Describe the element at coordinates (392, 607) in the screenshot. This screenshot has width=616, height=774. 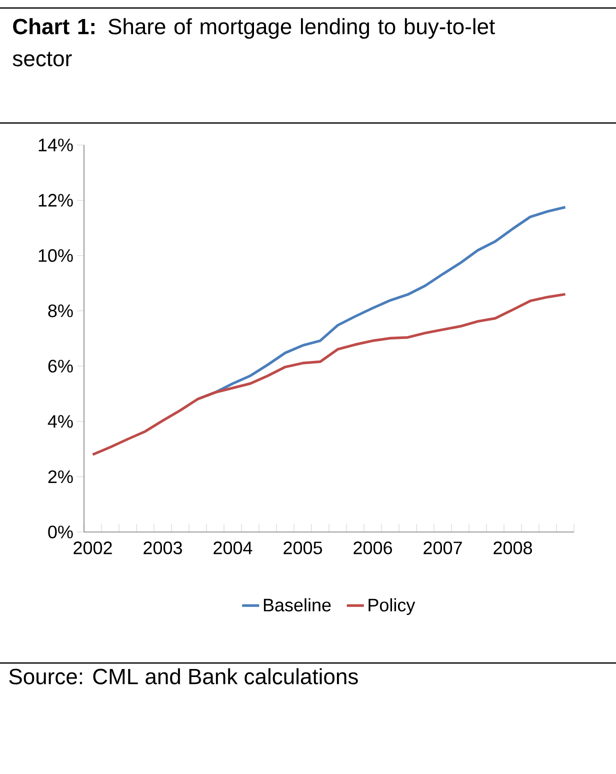
I see `legend-label: Policy` at that location.